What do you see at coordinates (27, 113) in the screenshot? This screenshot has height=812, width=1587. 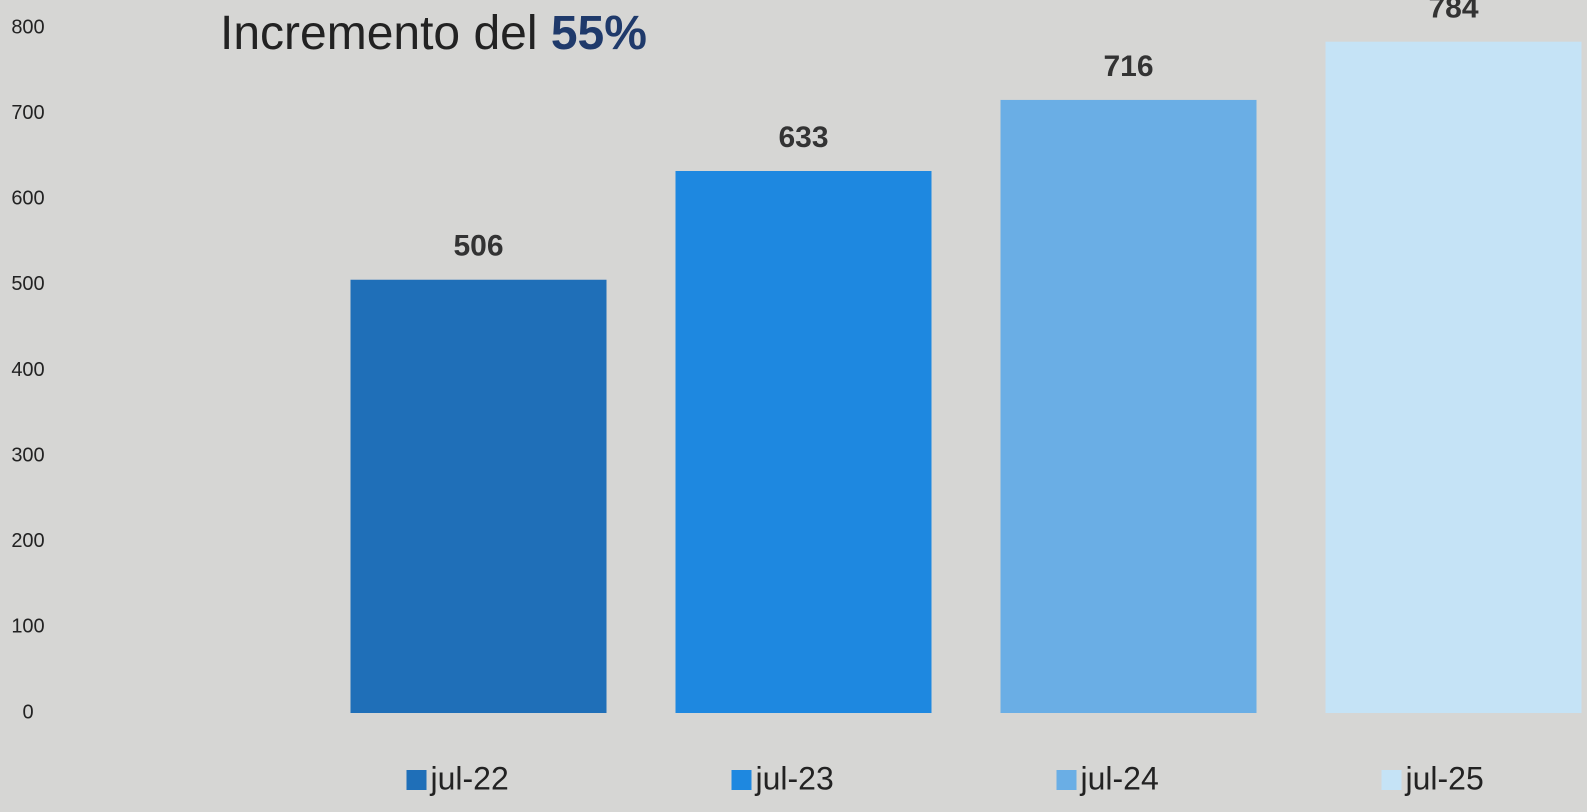 I see `y-tick-label: 700` at bounding box center [27, 113].